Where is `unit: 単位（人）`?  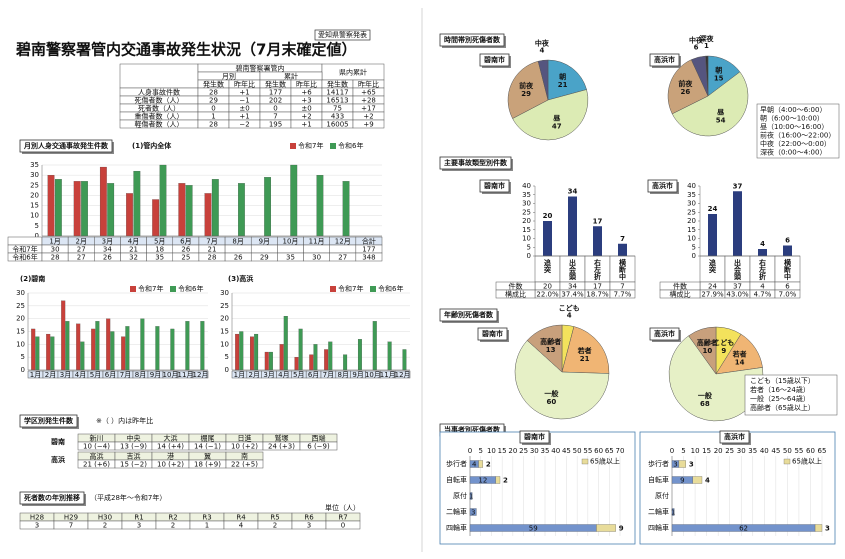
unit: 単位（人） is located at coordinates (342, 507).